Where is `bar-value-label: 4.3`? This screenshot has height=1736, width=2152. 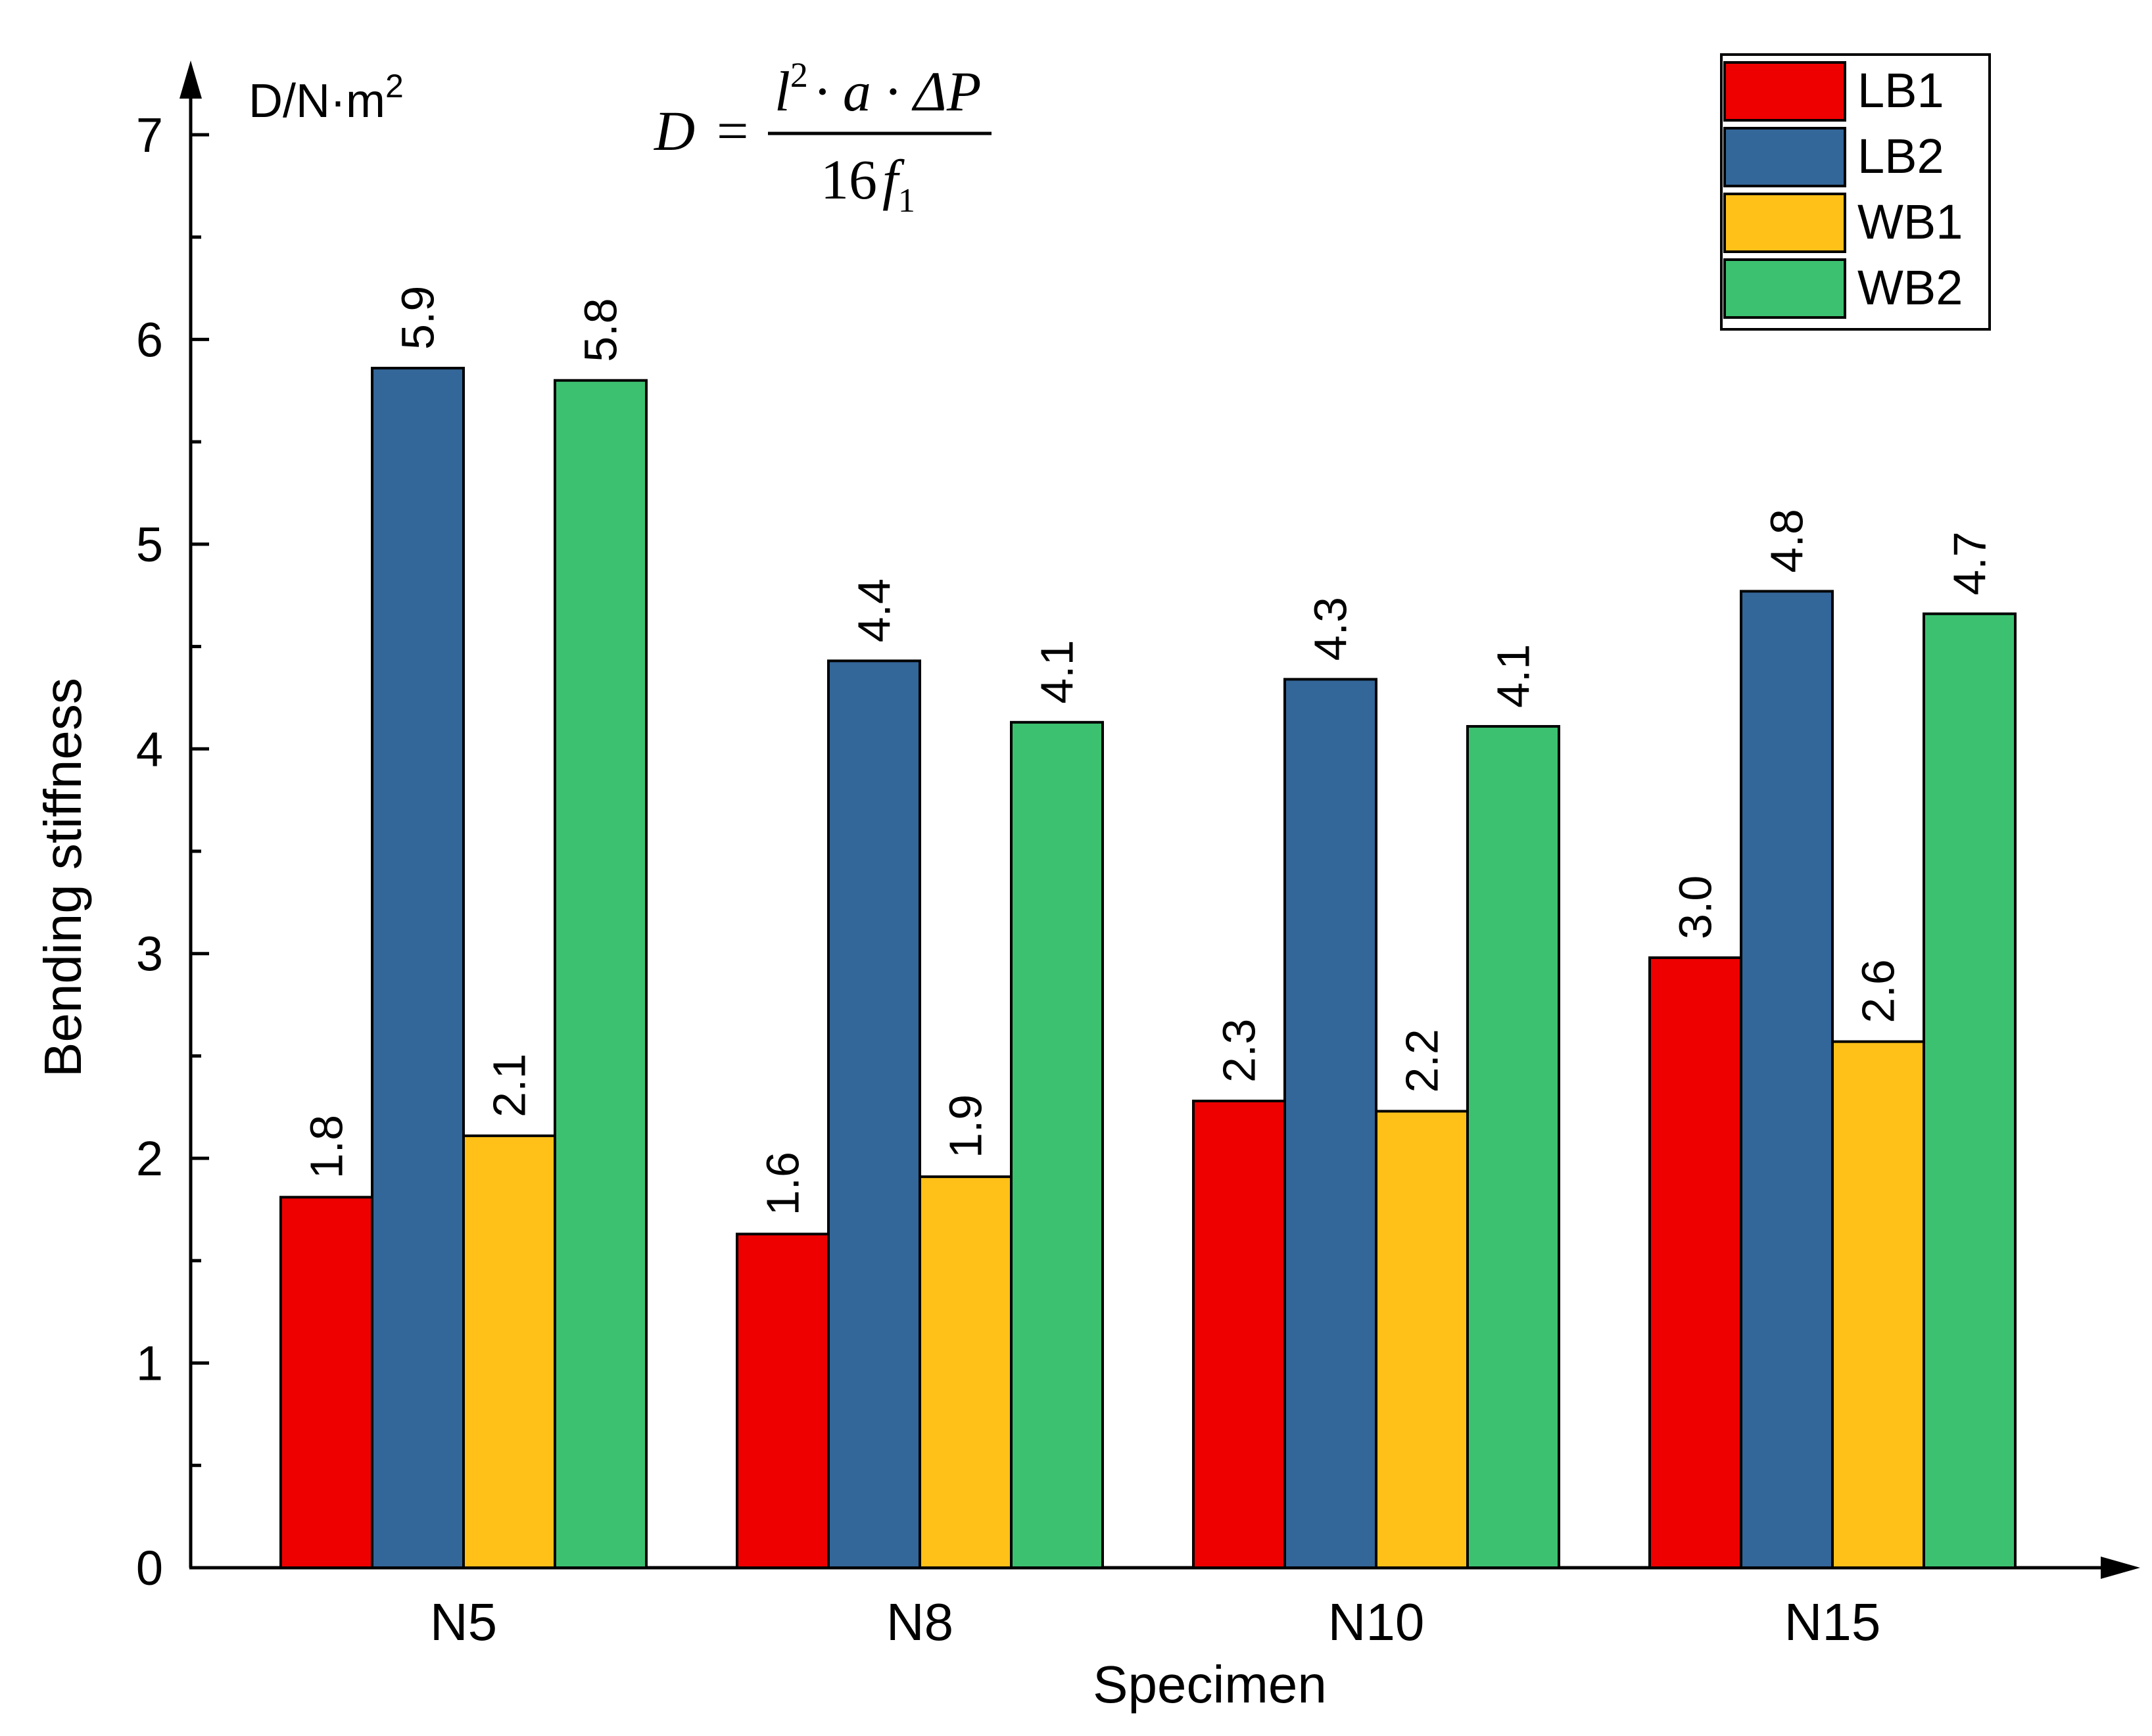 bar-value-label: 4.3 is located at coordinates (1331, 629).